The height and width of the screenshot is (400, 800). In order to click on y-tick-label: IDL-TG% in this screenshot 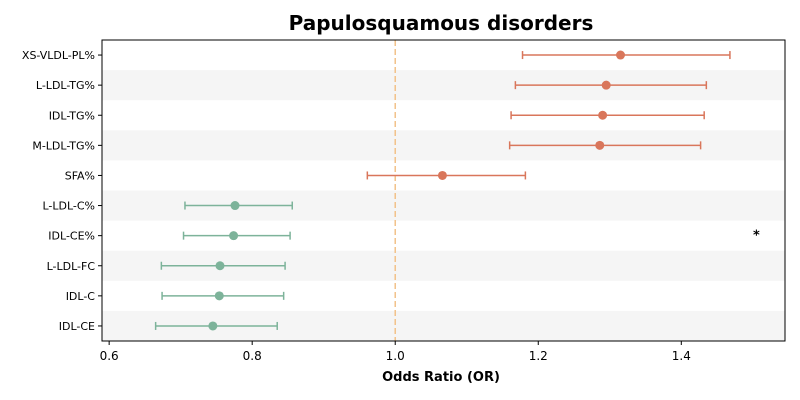, I will do `click(72, 115)`.